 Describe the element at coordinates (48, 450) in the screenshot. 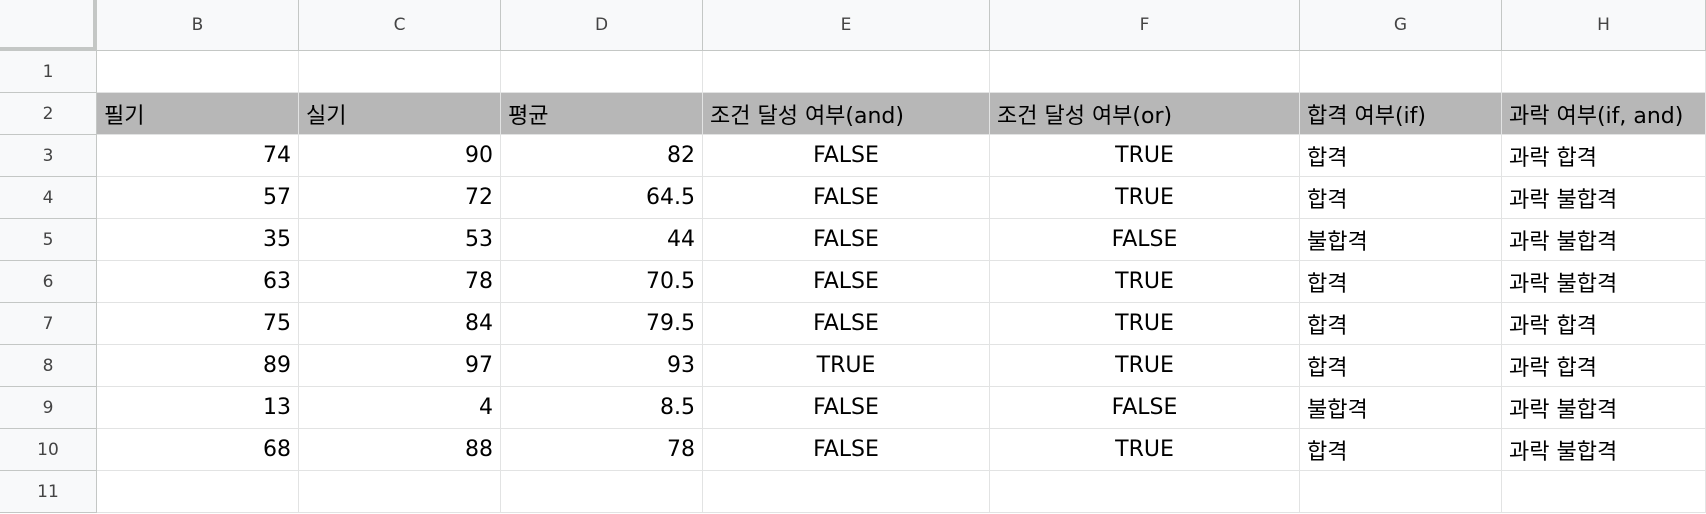

I see `row-header: 10` at that location.